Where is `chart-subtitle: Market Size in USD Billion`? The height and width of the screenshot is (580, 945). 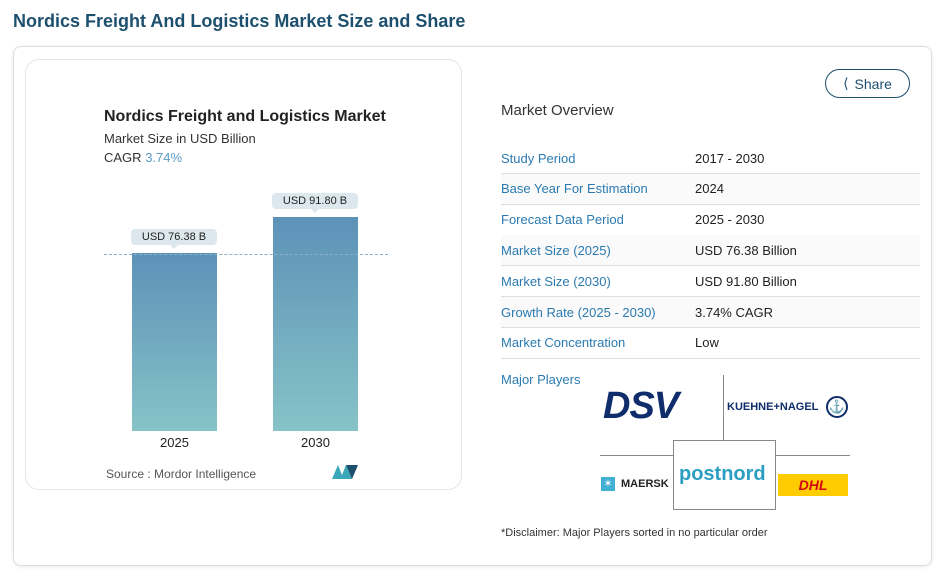 chart-subtitle: Market Size in USD Billion is located at coordinates (180, 138).